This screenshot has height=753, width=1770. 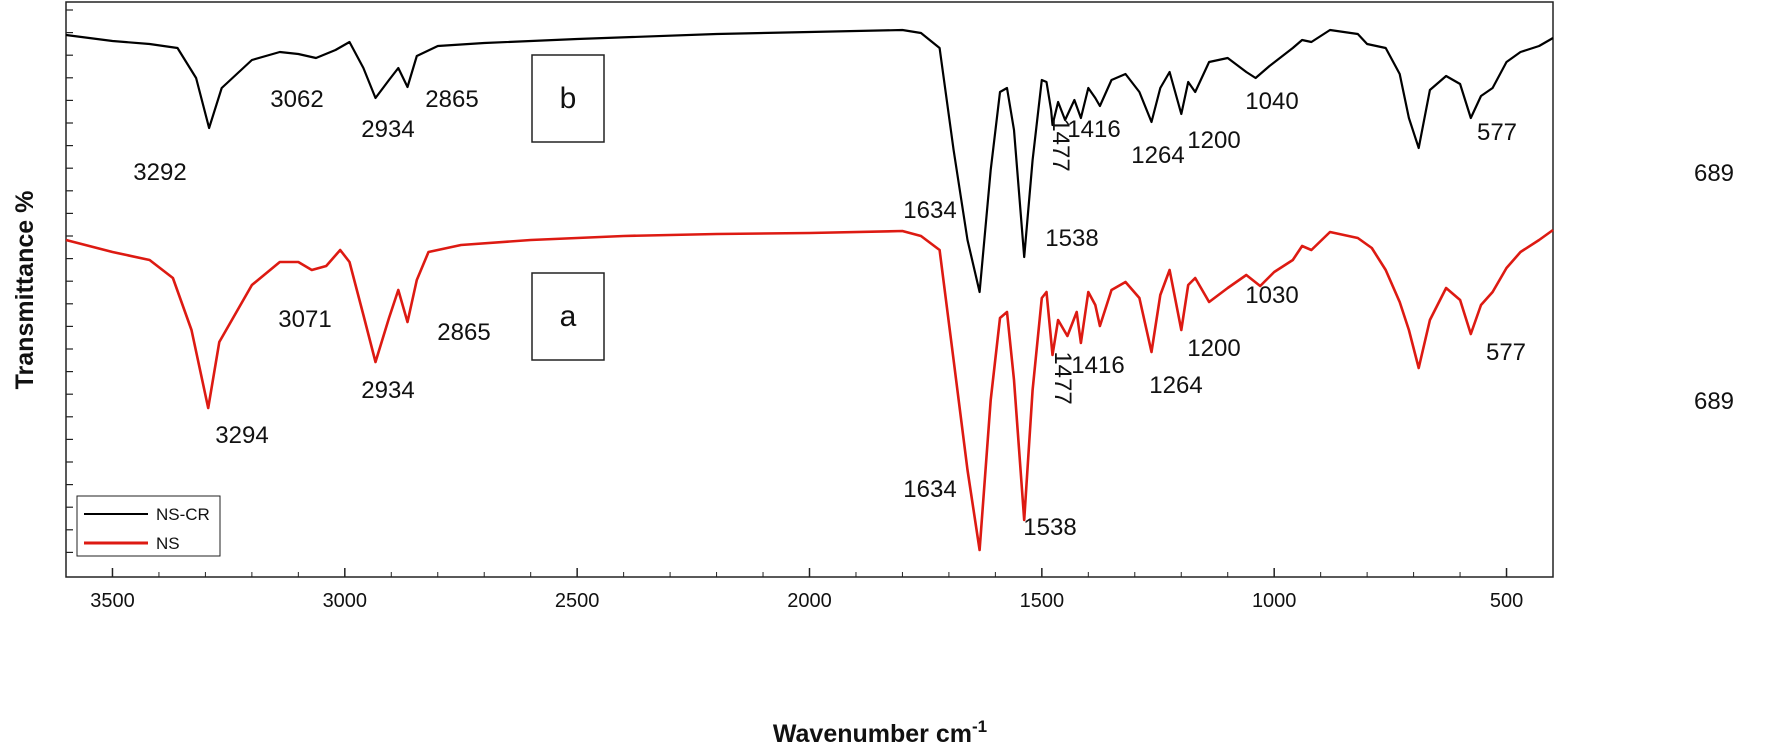 What do you see at coordinates (1093, 129) in the screenshot?
I see `peak-label-ns-cr-1416: 1416` at bounding box center [1093, 129].